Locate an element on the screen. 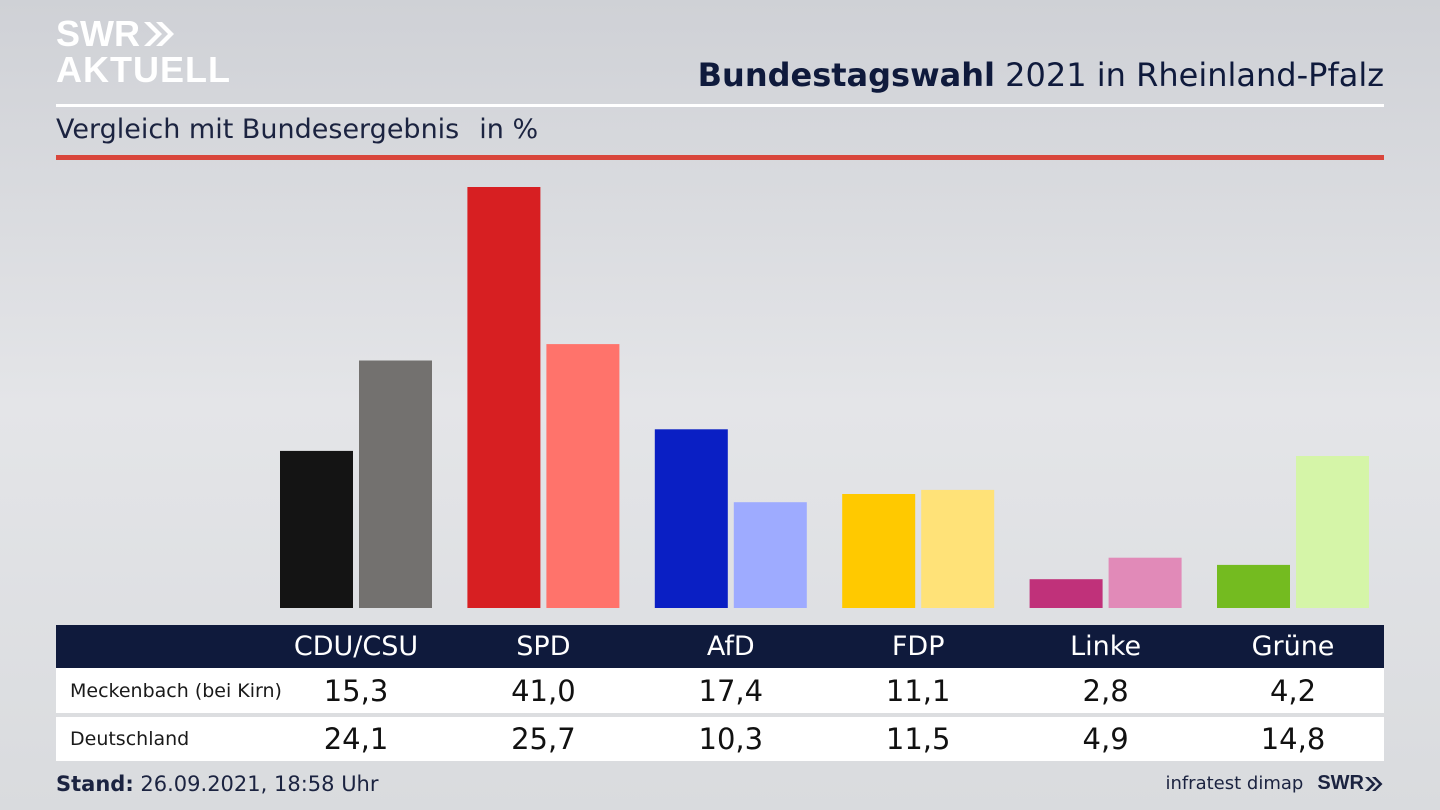 This screenshot has width=1440, height=810. value-afd-local: 17,4 is located at coordinates (731, 690).